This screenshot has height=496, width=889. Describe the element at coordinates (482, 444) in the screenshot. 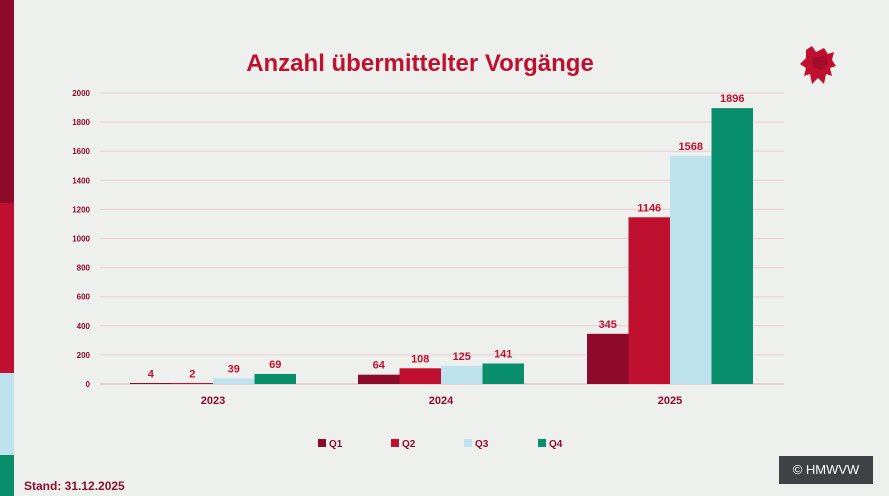

I see `legend-label: Q3` at that location.